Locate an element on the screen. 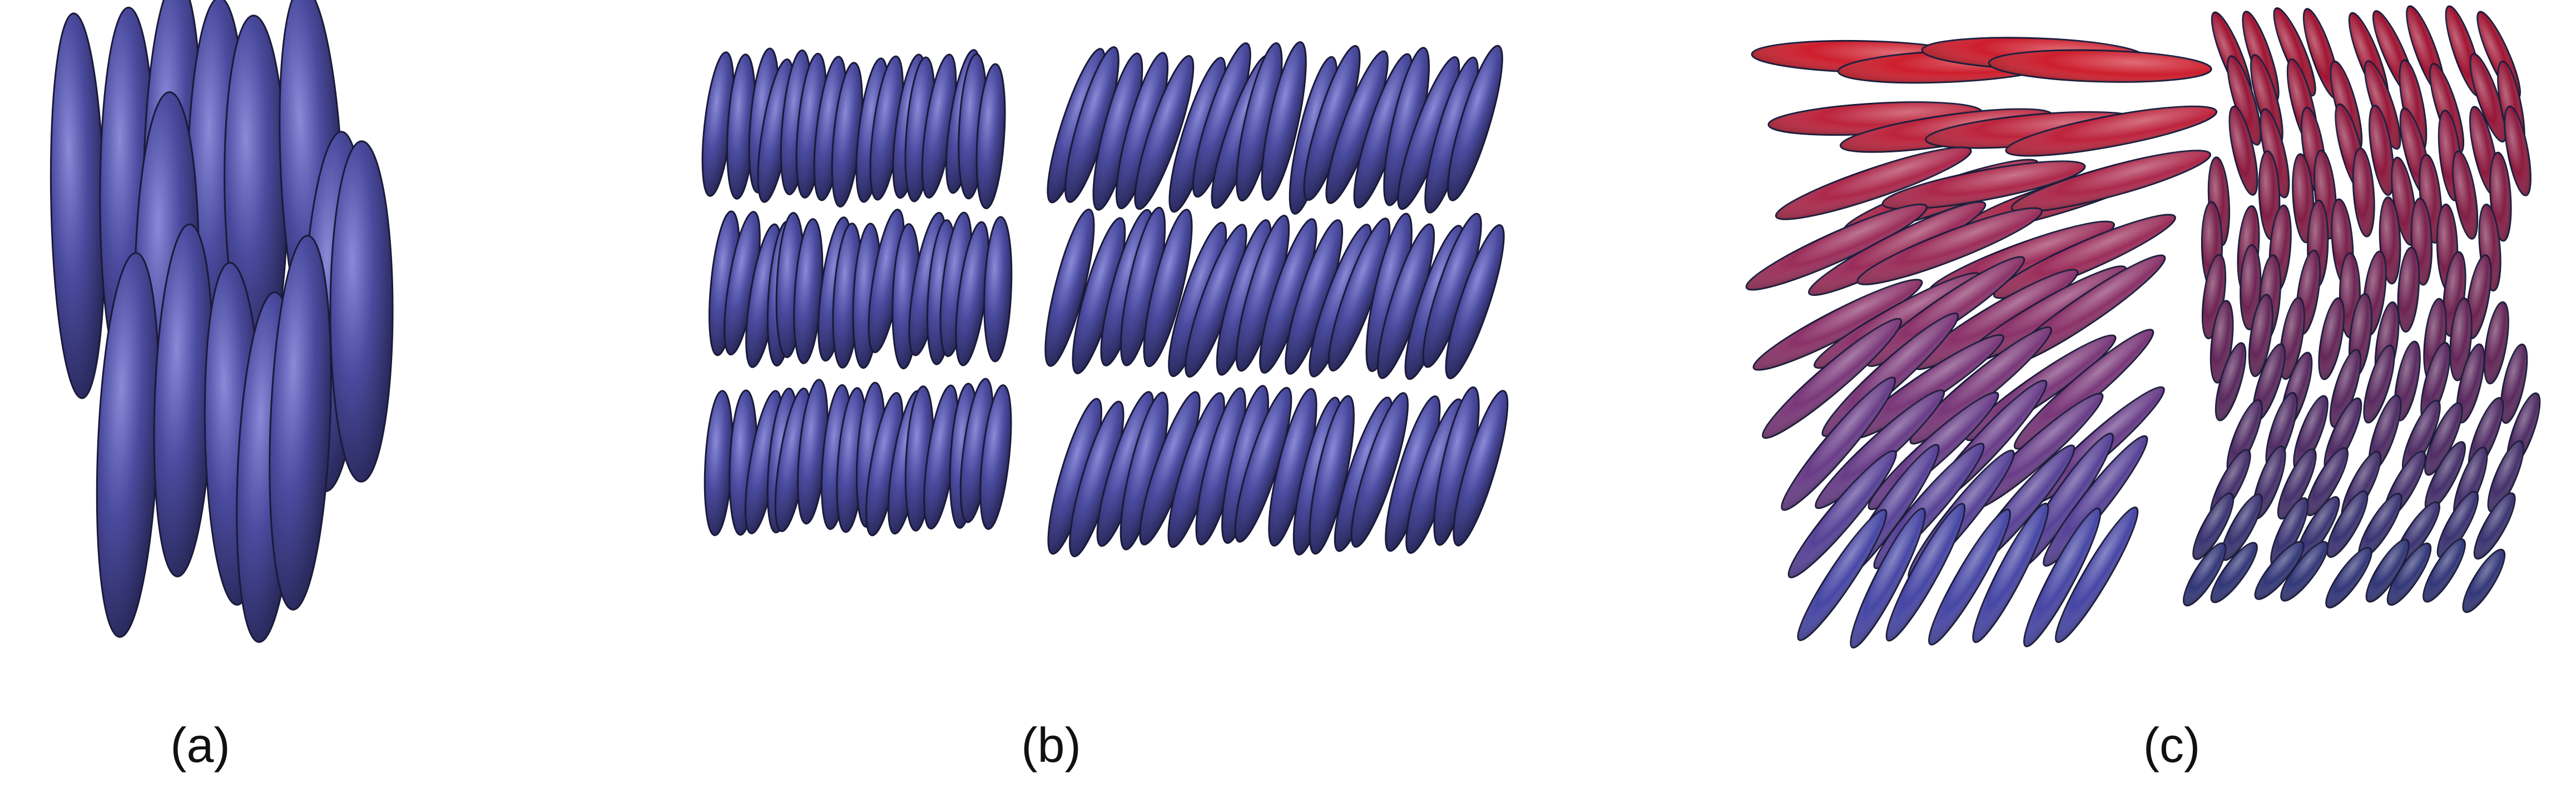 This screenshot has height=792, width=2576. panel-a-ellipsoids is located at coordinates (221, 322).